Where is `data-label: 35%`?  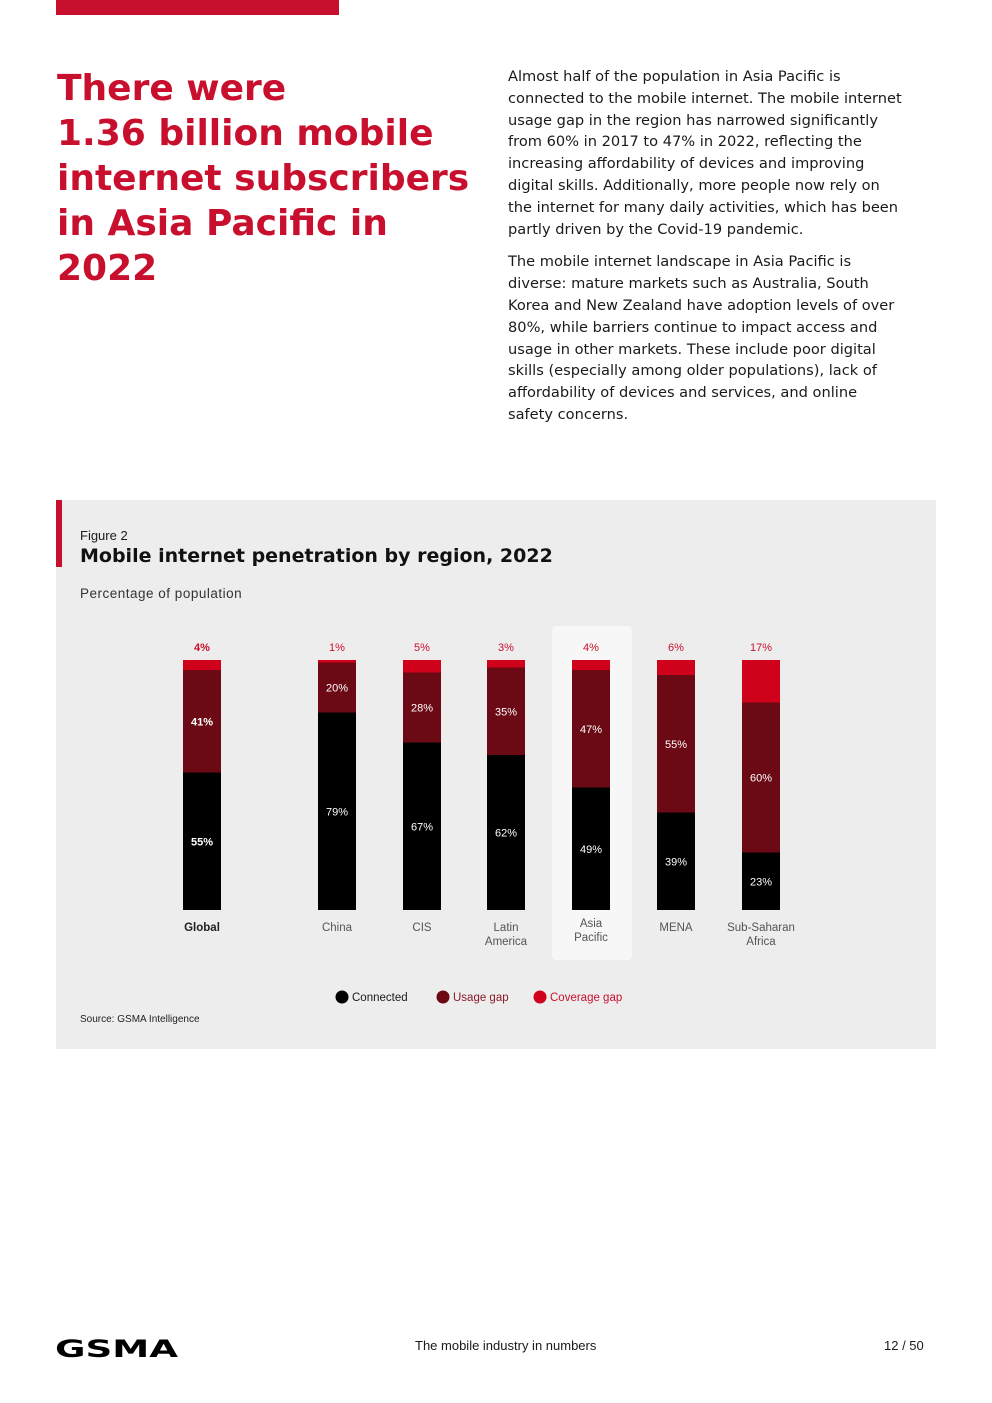
data-label: 35% is located at coordinates (506, 712).